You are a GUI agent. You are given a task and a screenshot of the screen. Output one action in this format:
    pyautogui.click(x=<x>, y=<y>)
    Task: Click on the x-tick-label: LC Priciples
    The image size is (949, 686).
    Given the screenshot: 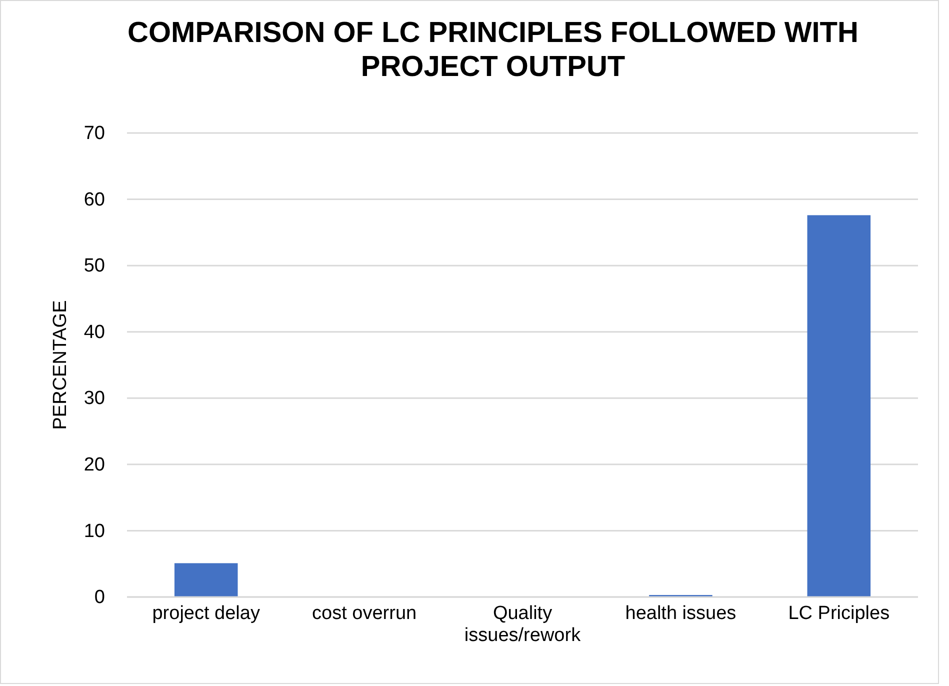 What is the action you would take?
    pyautogui.click(x=839, y=613)
    